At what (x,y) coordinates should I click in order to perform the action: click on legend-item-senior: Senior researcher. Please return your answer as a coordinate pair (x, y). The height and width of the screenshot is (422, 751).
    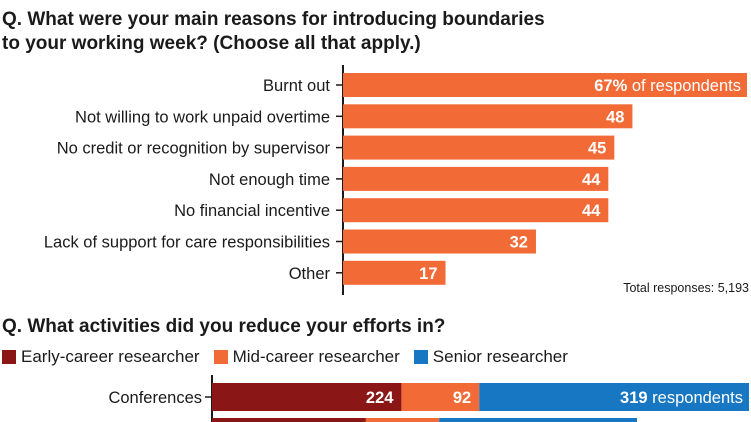
    Looking at the image, I should click on (490, 357).